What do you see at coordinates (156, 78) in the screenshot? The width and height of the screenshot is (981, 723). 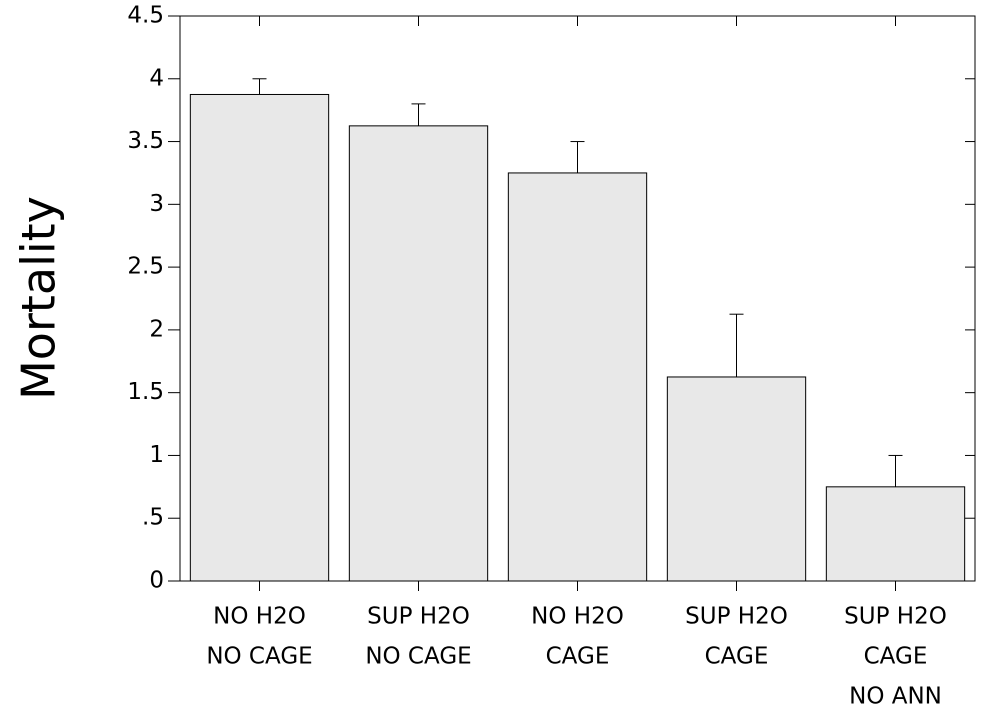 I see `y-tick-label: 4` at bounding box center [156, 78].